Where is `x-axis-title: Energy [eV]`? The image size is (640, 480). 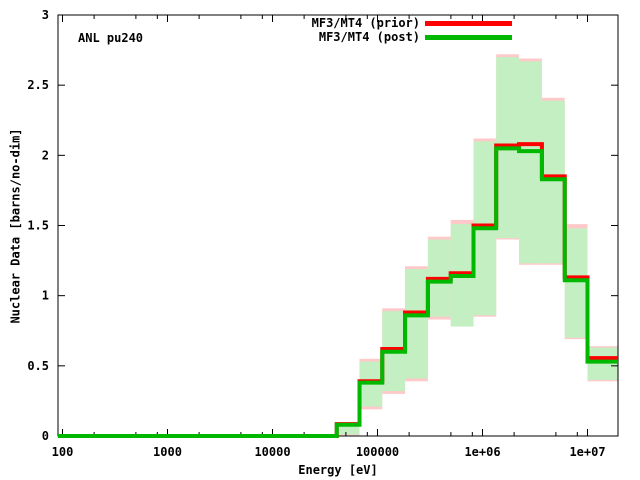
x-axis-title: Energy [eV] is located at coordinates (338, 470).